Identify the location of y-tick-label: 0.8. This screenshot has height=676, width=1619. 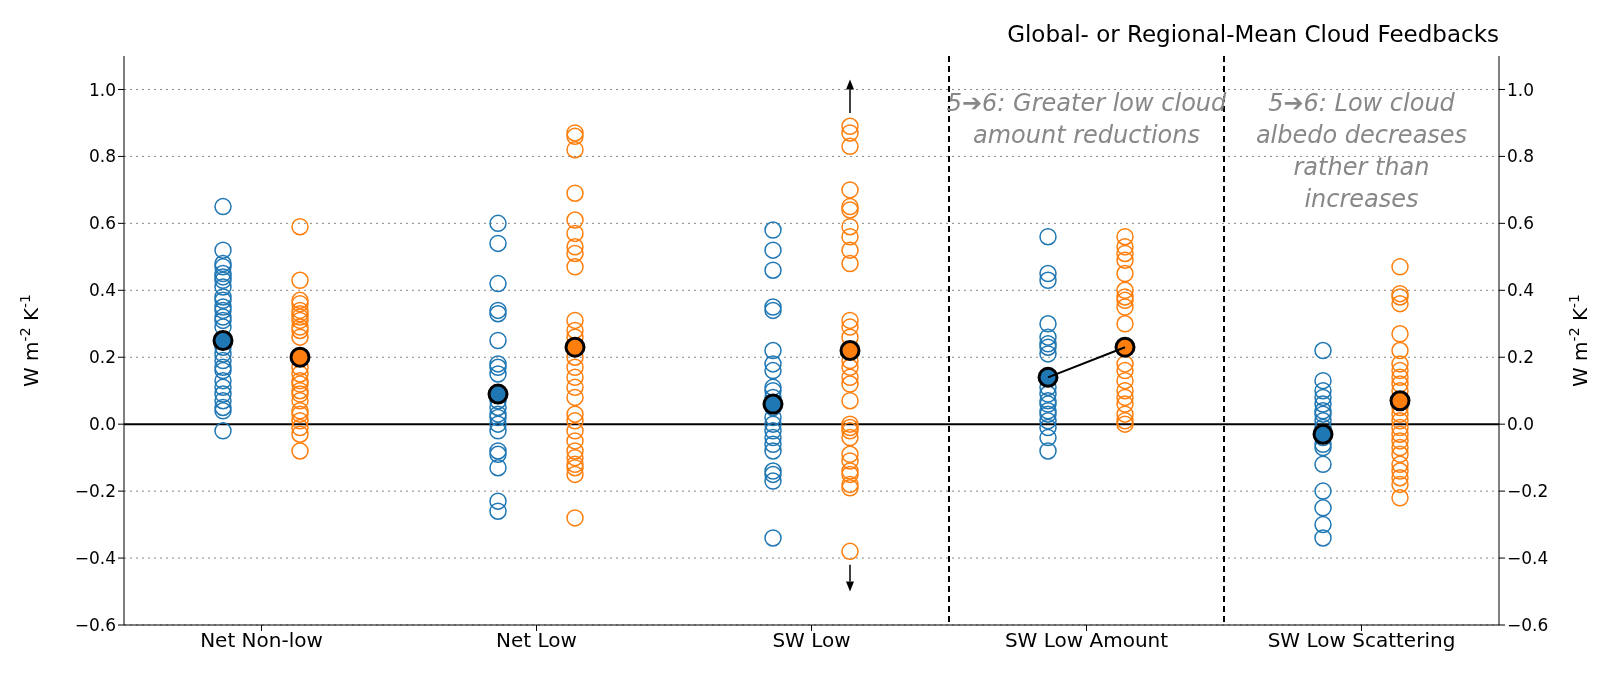
(102, 156).